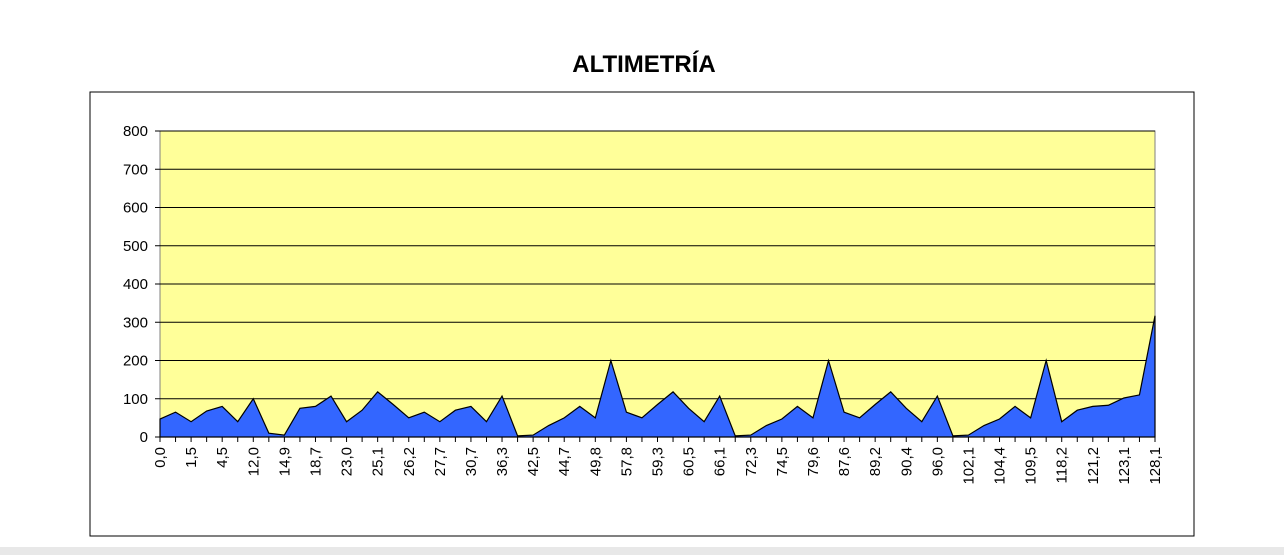  Describe the element at coordinates (160, 457) in the screenshot. I see `x-tick-label: 0,0` at that location.